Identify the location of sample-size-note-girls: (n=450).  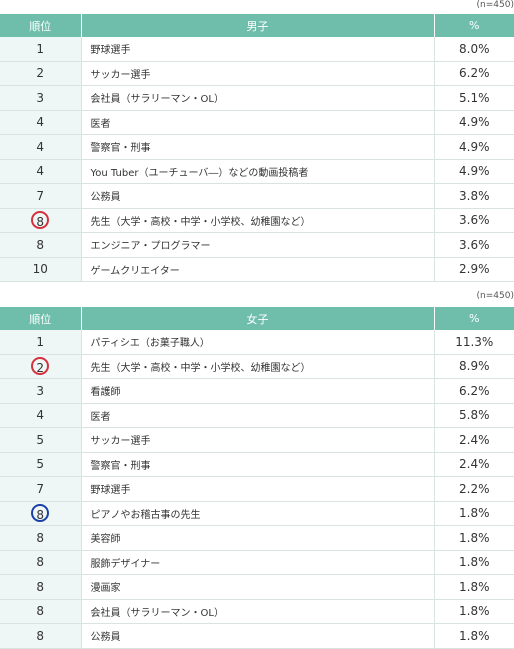
(495, 296).